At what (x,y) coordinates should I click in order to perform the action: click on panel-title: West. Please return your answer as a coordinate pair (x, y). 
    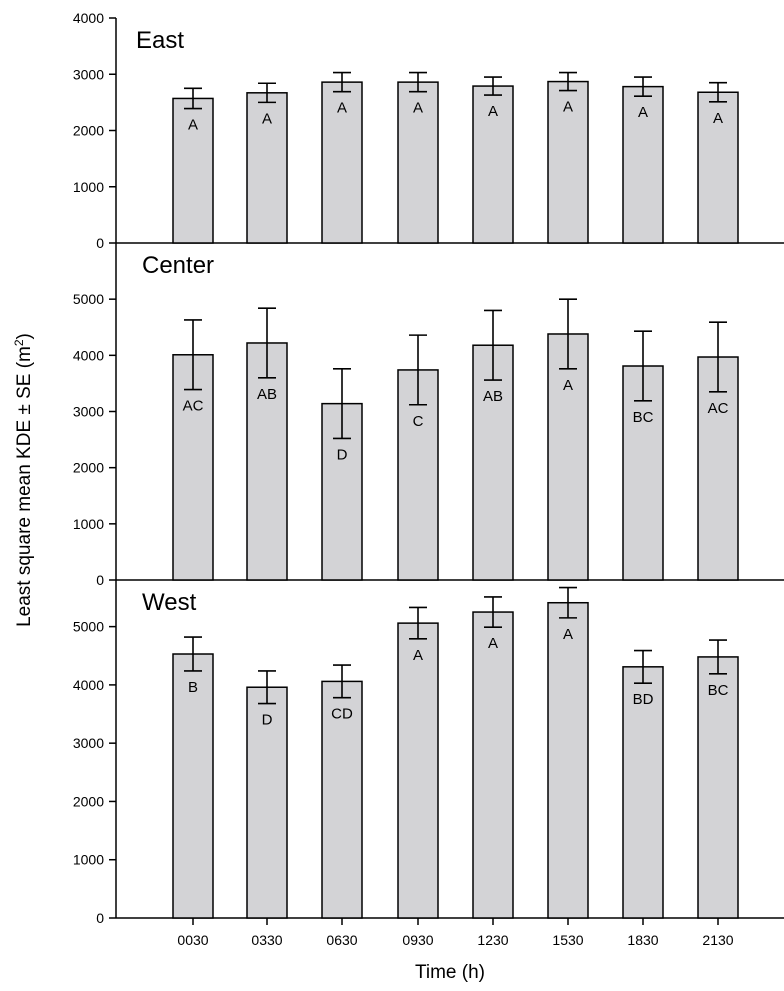
    Looking at the image, I should click on (169, 602).